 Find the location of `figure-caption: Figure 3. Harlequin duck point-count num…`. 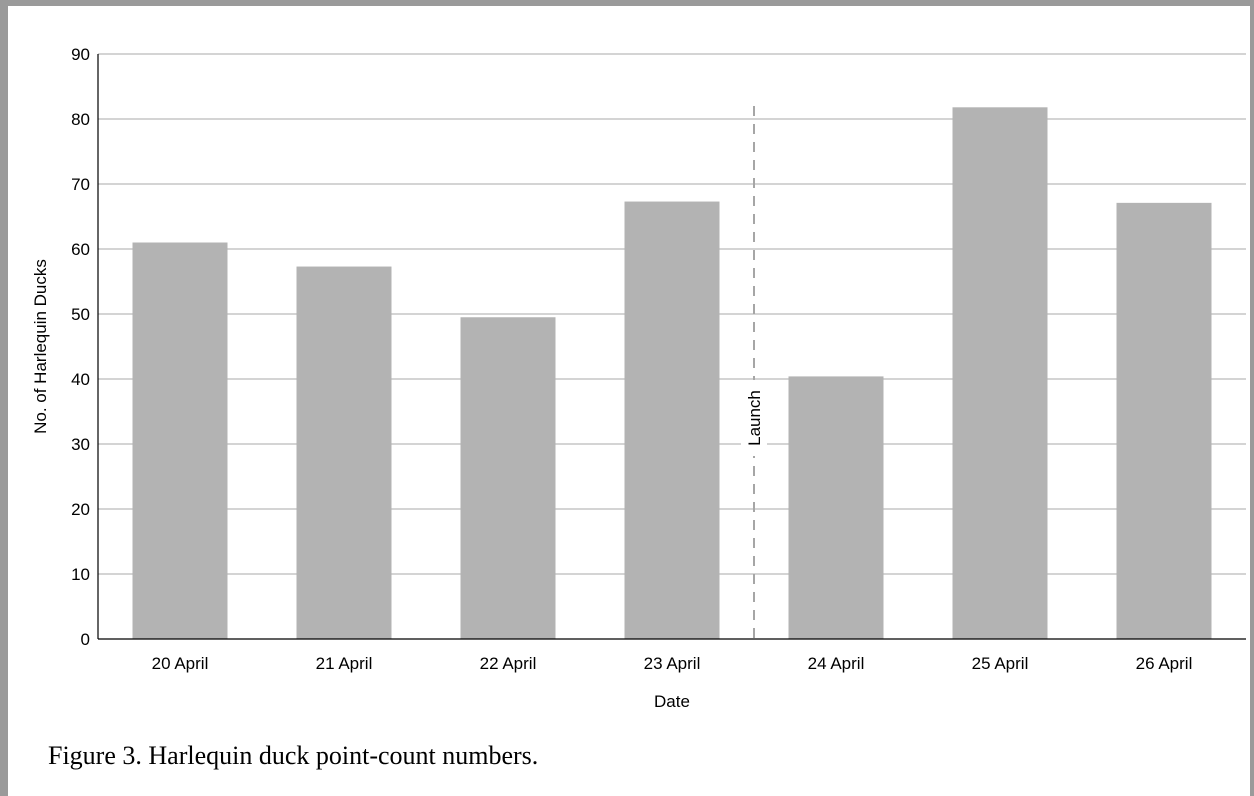

figure-caption: Figure 3. Harlequin duck point-count num… is located at coordinates (293, 755).